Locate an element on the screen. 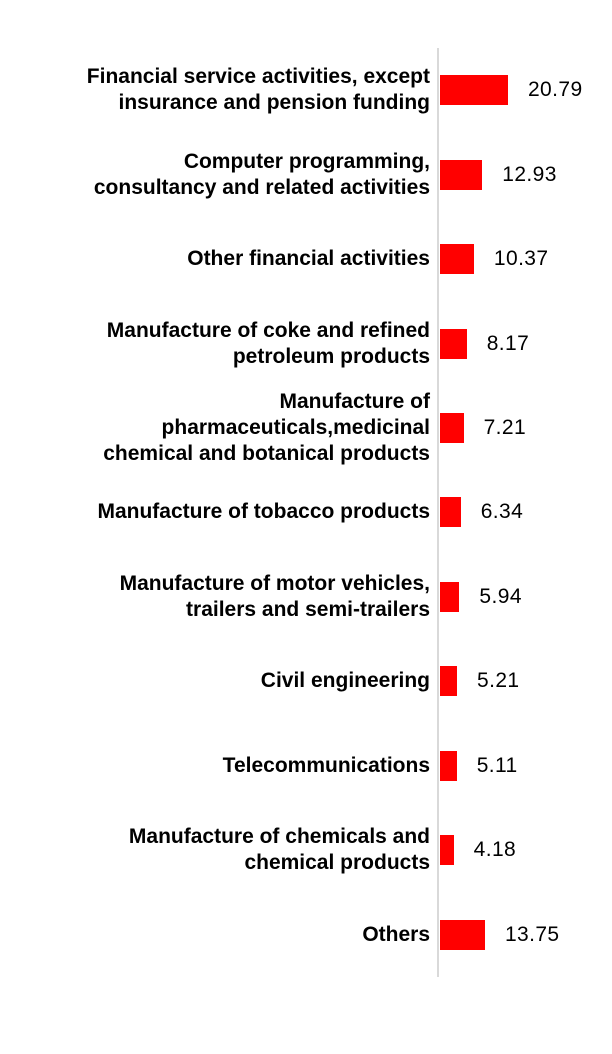  value-label: 4.18 is located at coordinates (495, 850).